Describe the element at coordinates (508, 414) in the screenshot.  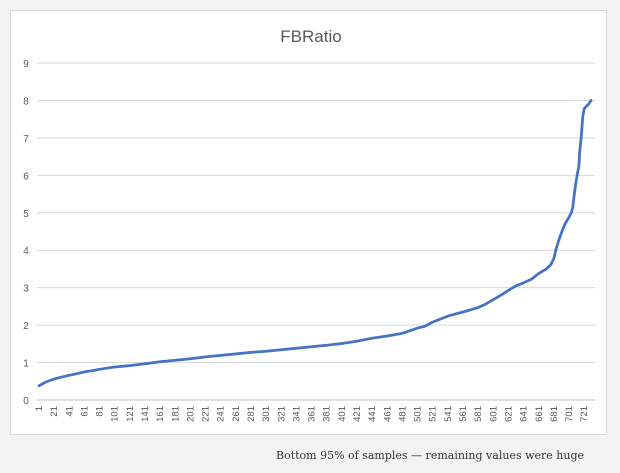
I see `x-tick-label: 621` at that location.